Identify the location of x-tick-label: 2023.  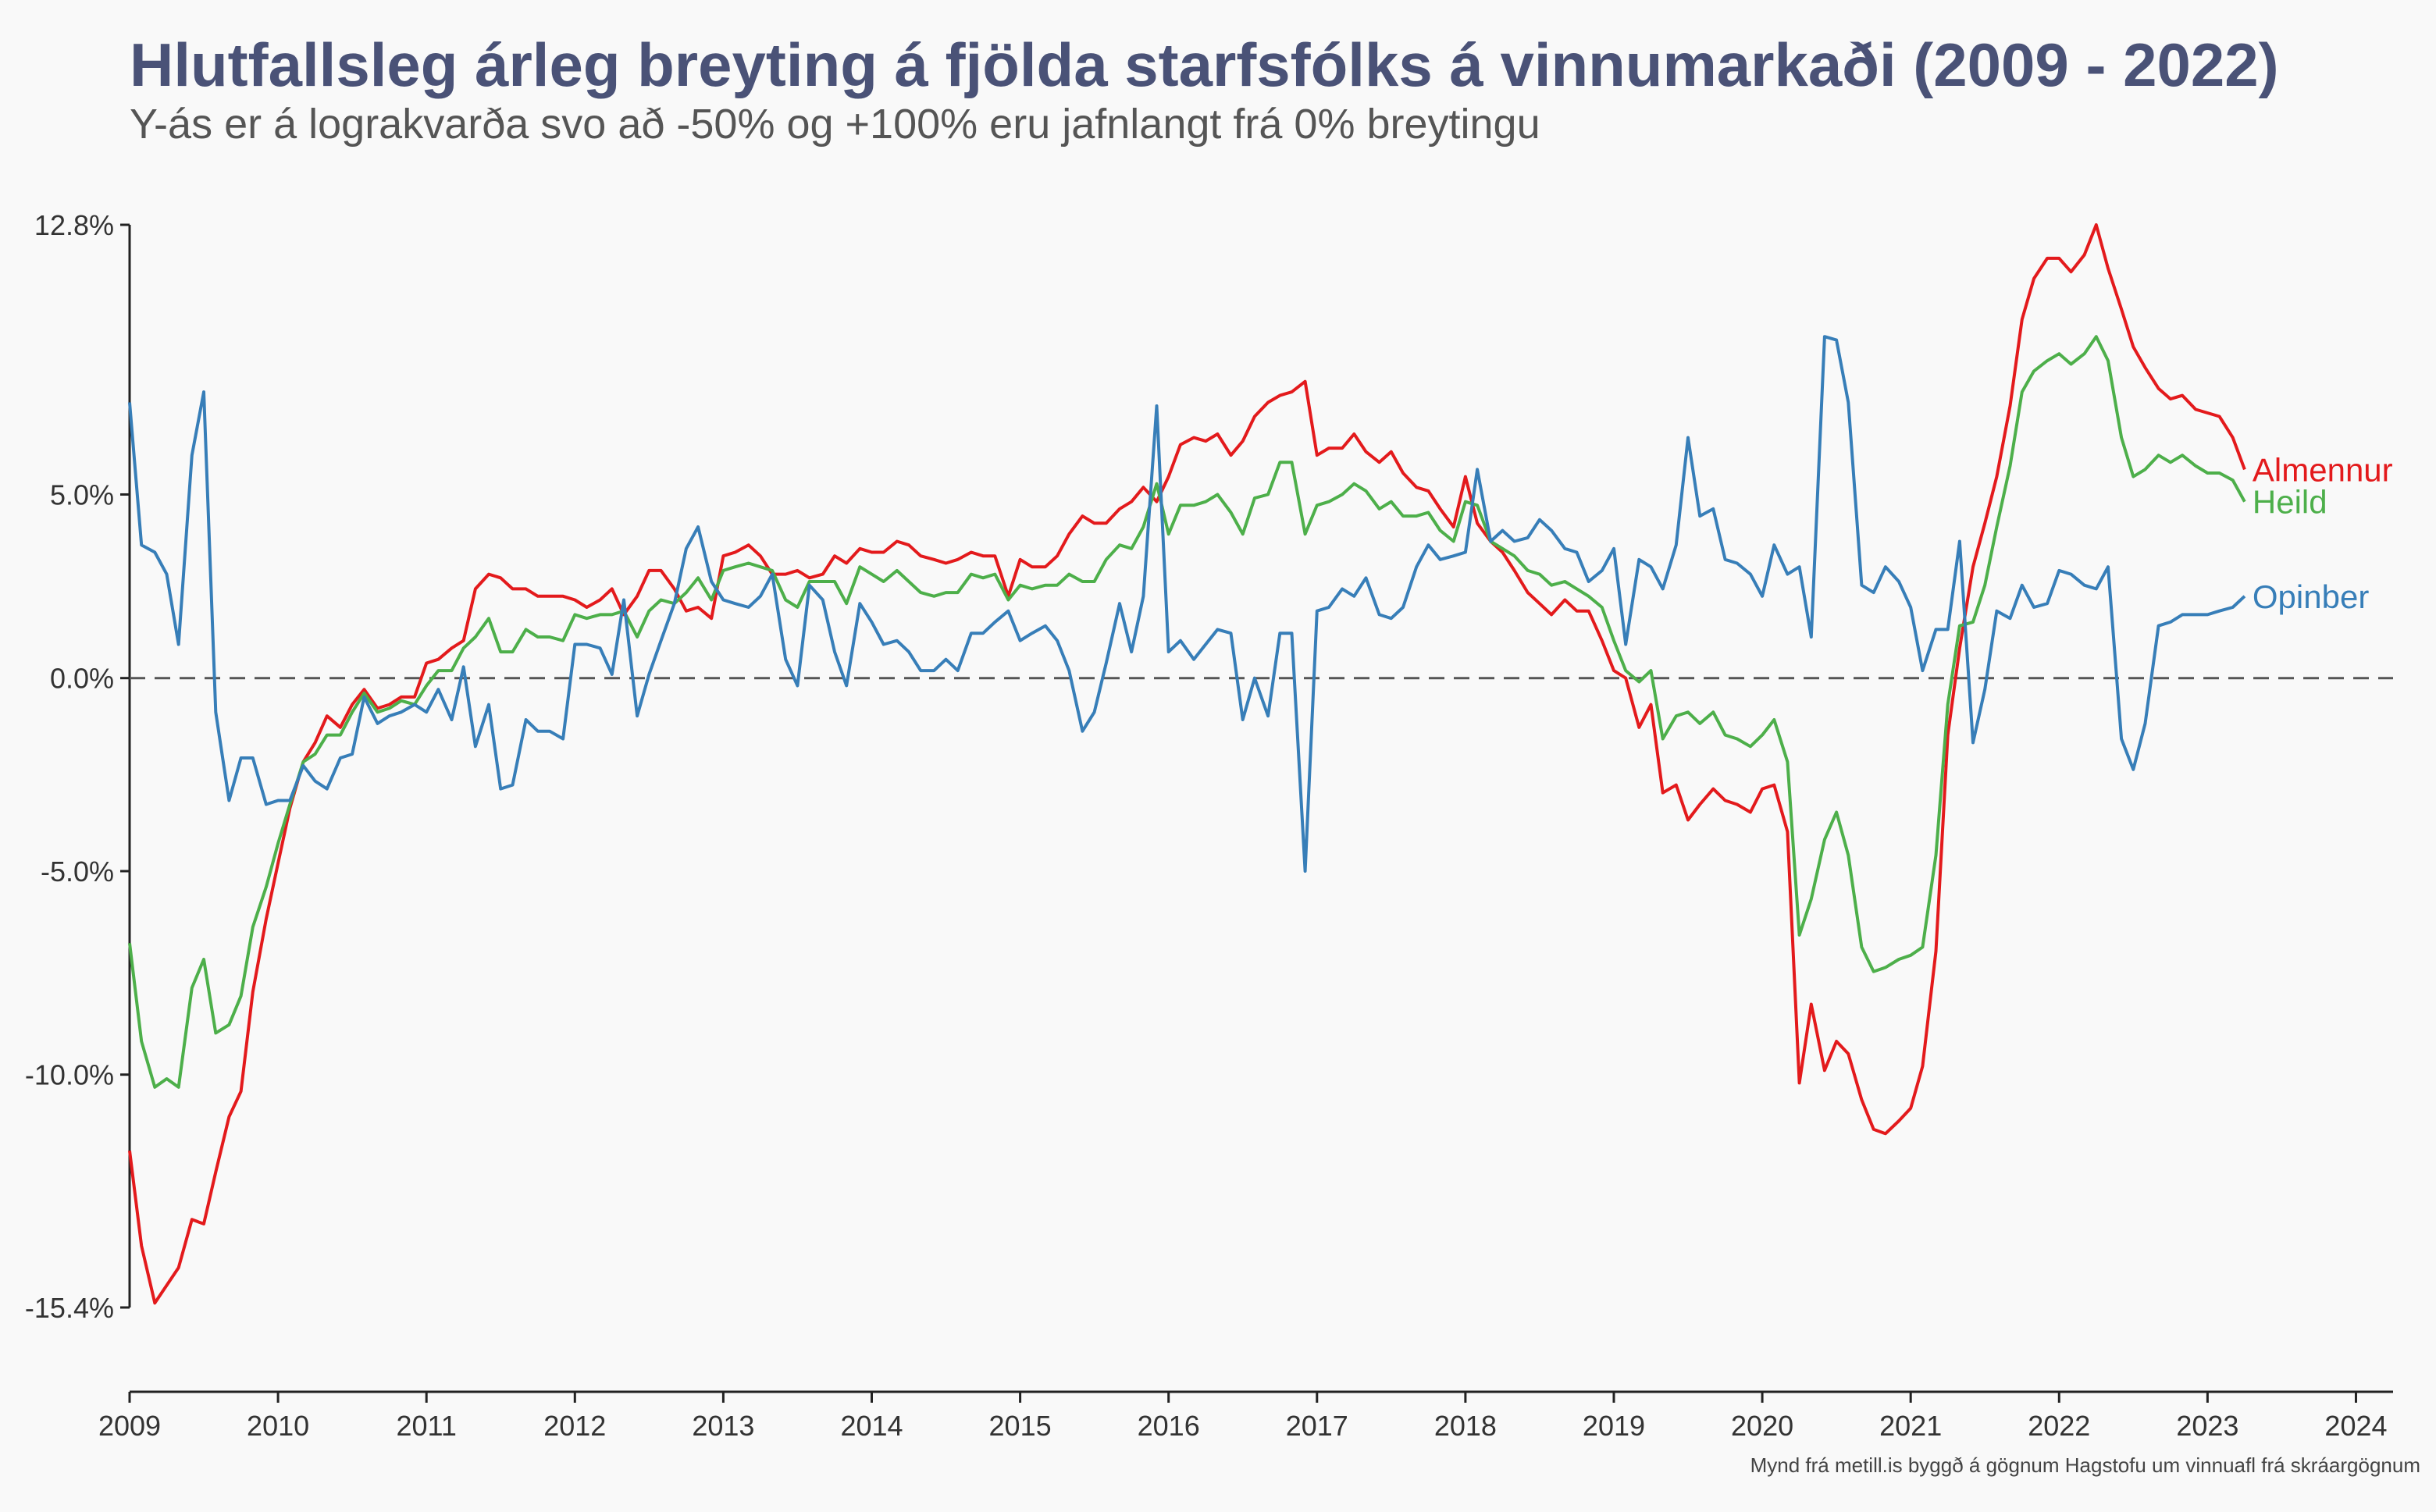
(2207, 1426).